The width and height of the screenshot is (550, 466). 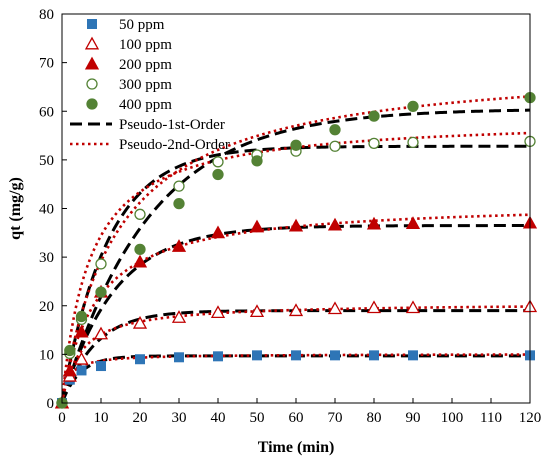 I want to click on legend-label: 300 ppm, so click(x=145, y=85).